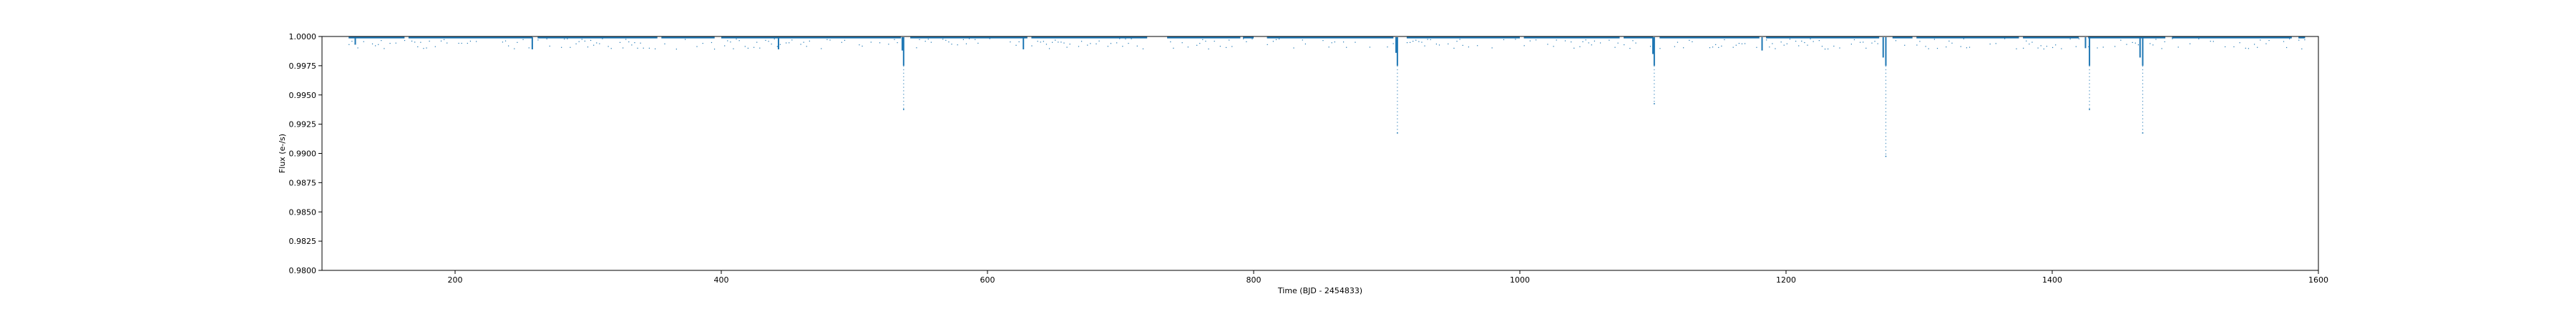  Describe the element at coordinates (303, 36) in the screenshot. I see `y-tick-label: 1.0000` at that location.